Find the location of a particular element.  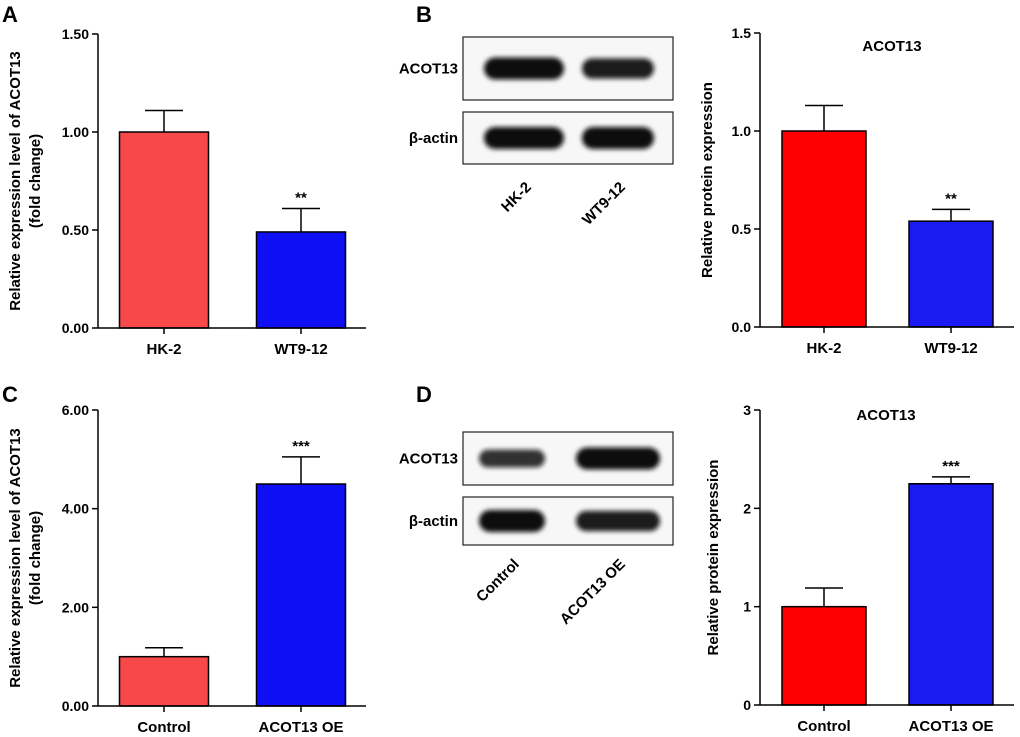

western-blot-b: ACOT13 β-actin HK-2 WT9-12 is located at coordinates (536, 132).